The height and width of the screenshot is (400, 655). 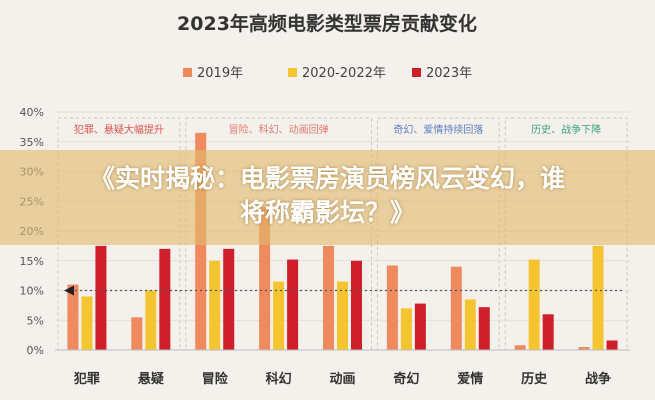 I want to click on y-tick-label: 40%, so click(x=32, y=112).